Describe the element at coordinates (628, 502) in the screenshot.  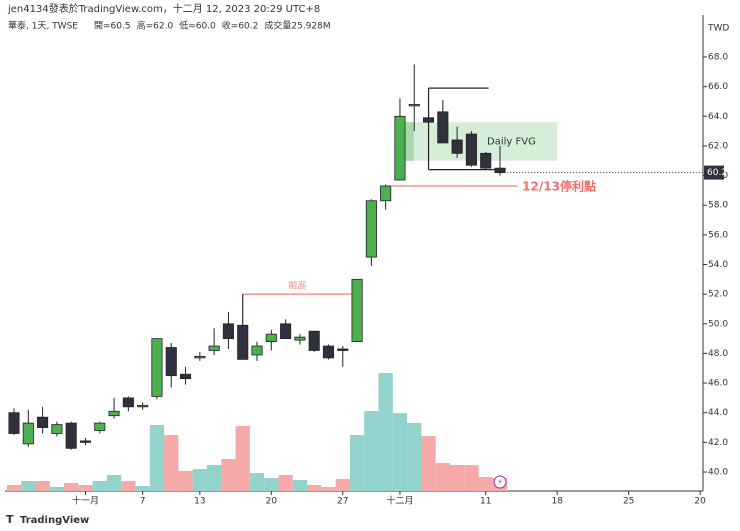
I see `x-tick-label: 25` at that location.